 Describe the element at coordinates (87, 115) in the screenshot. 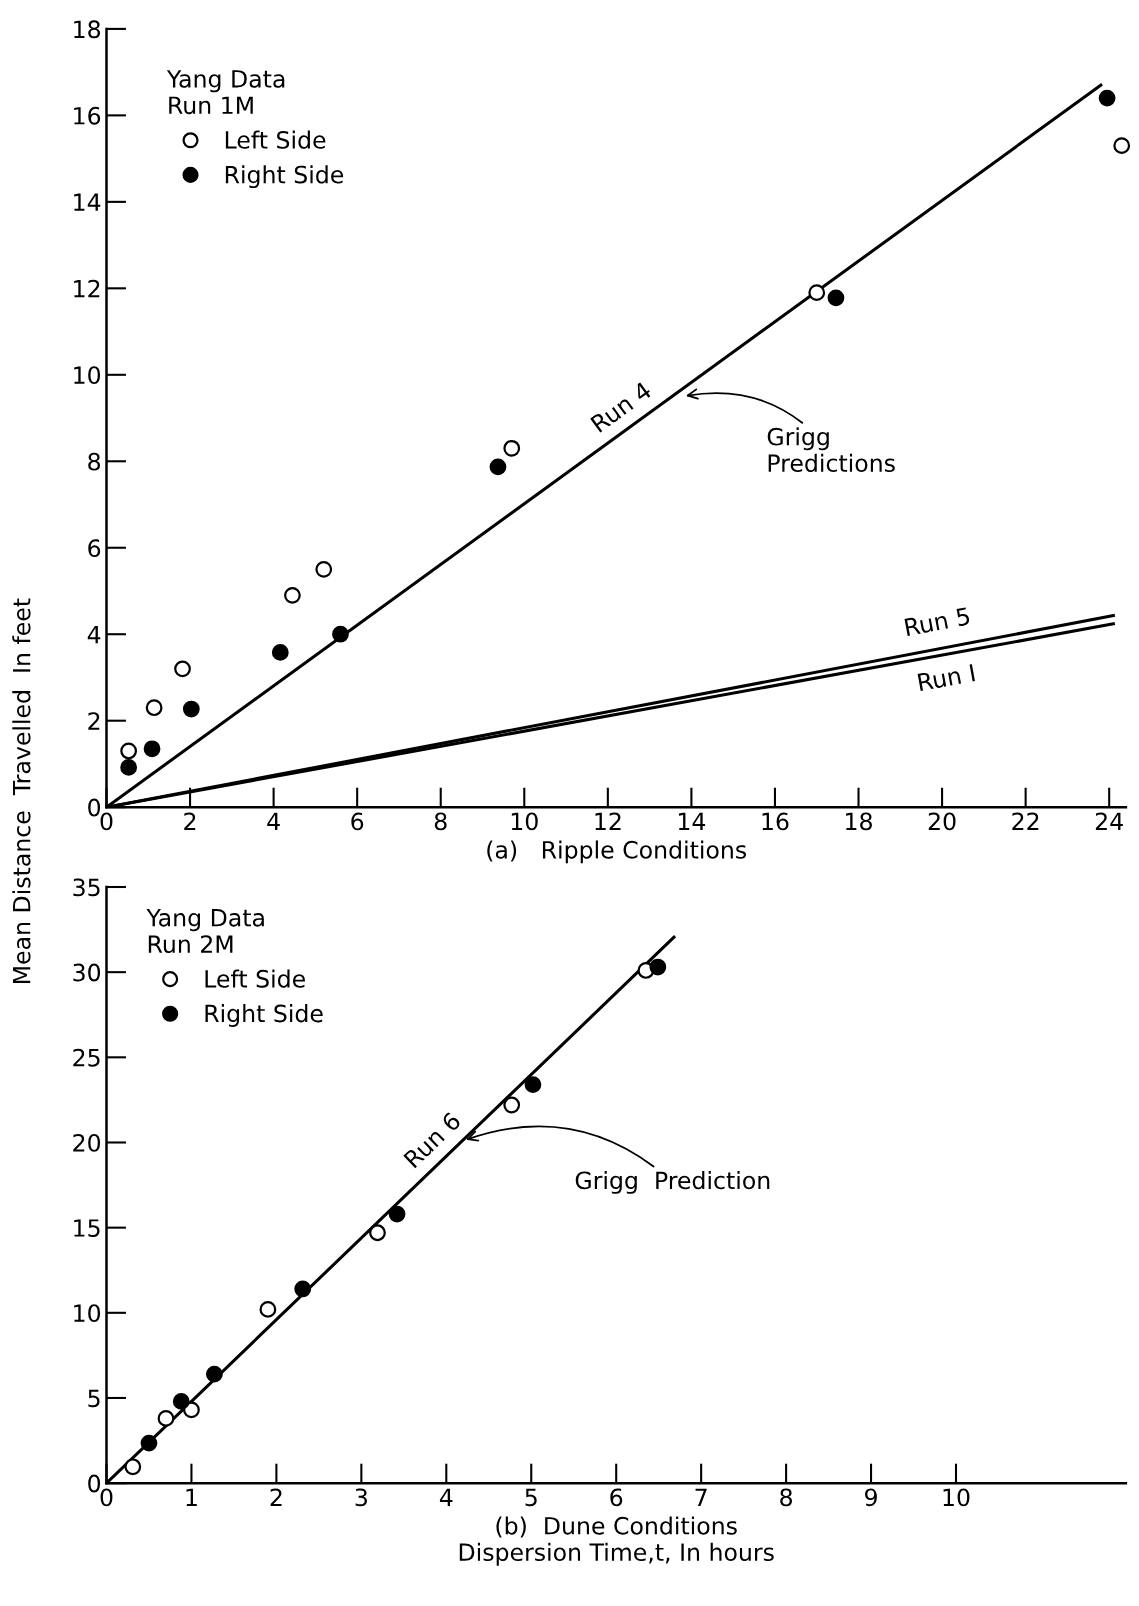

I see `y-tick-label: 16` at that location.